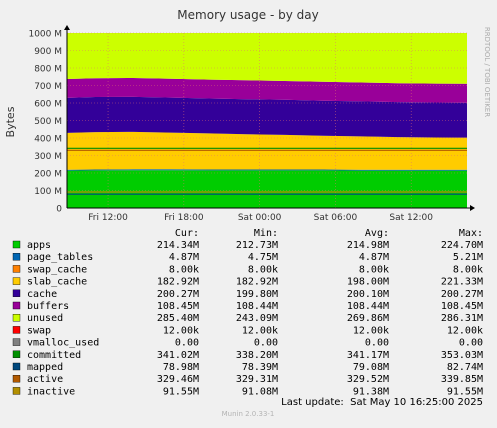 The width and height of the screenshot is (497, 428). What do you see at coordinates (462, 306) in the screenshot?
I see `legend-max-value: 108.45M` at bounding box center [462, 306].